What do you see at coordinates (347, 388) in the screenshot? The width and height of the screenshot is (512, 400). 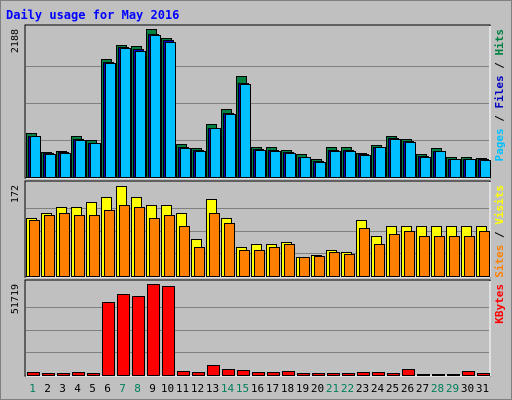 I see `day-label-22: 22` at bounding box center [347, 388].